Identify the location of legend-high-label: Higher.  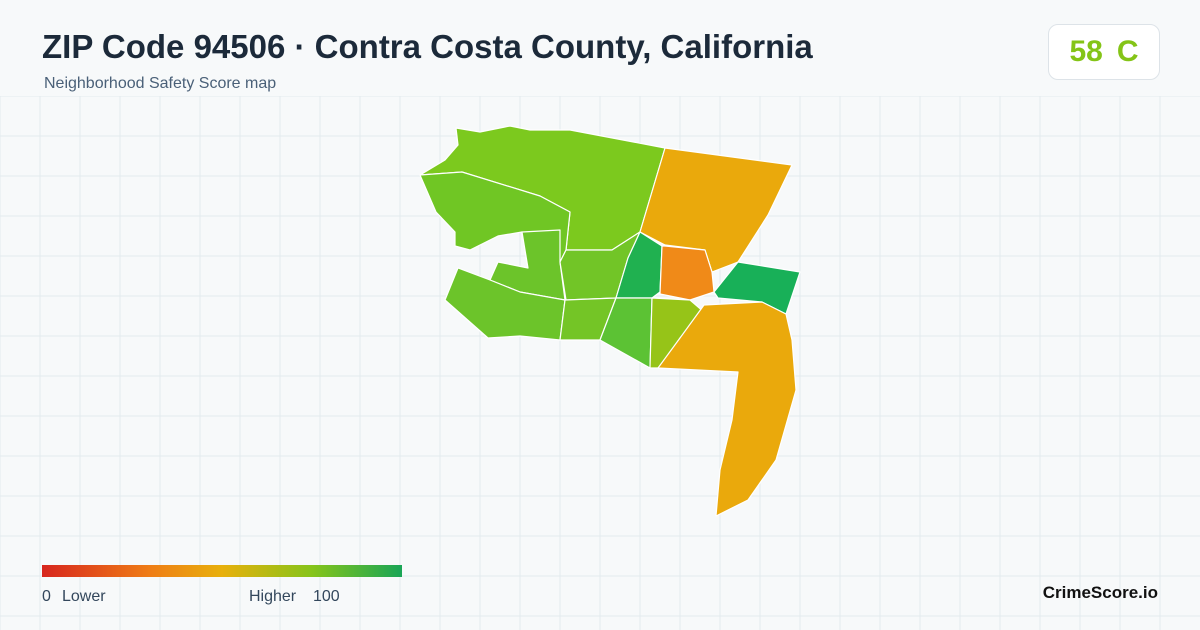
(273, 596).